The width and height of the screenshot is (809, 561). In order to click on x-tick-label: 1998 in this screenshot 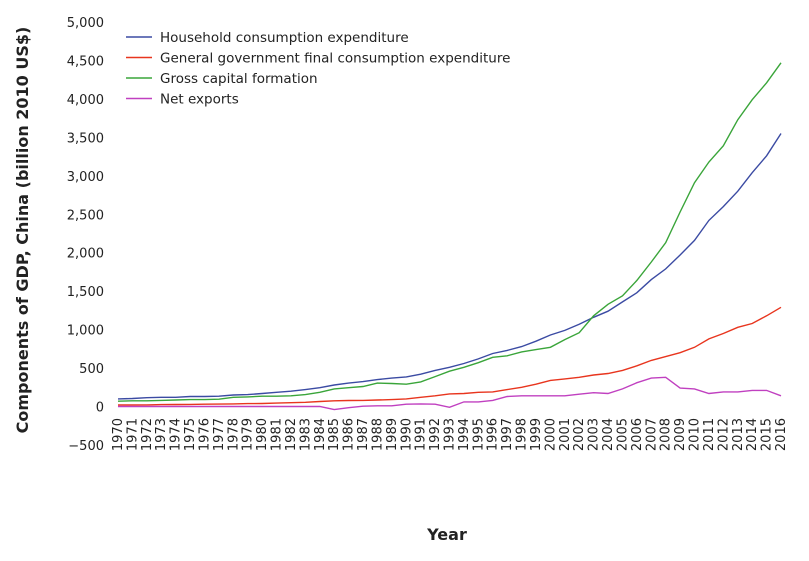, I will do `click(522, 434)`.